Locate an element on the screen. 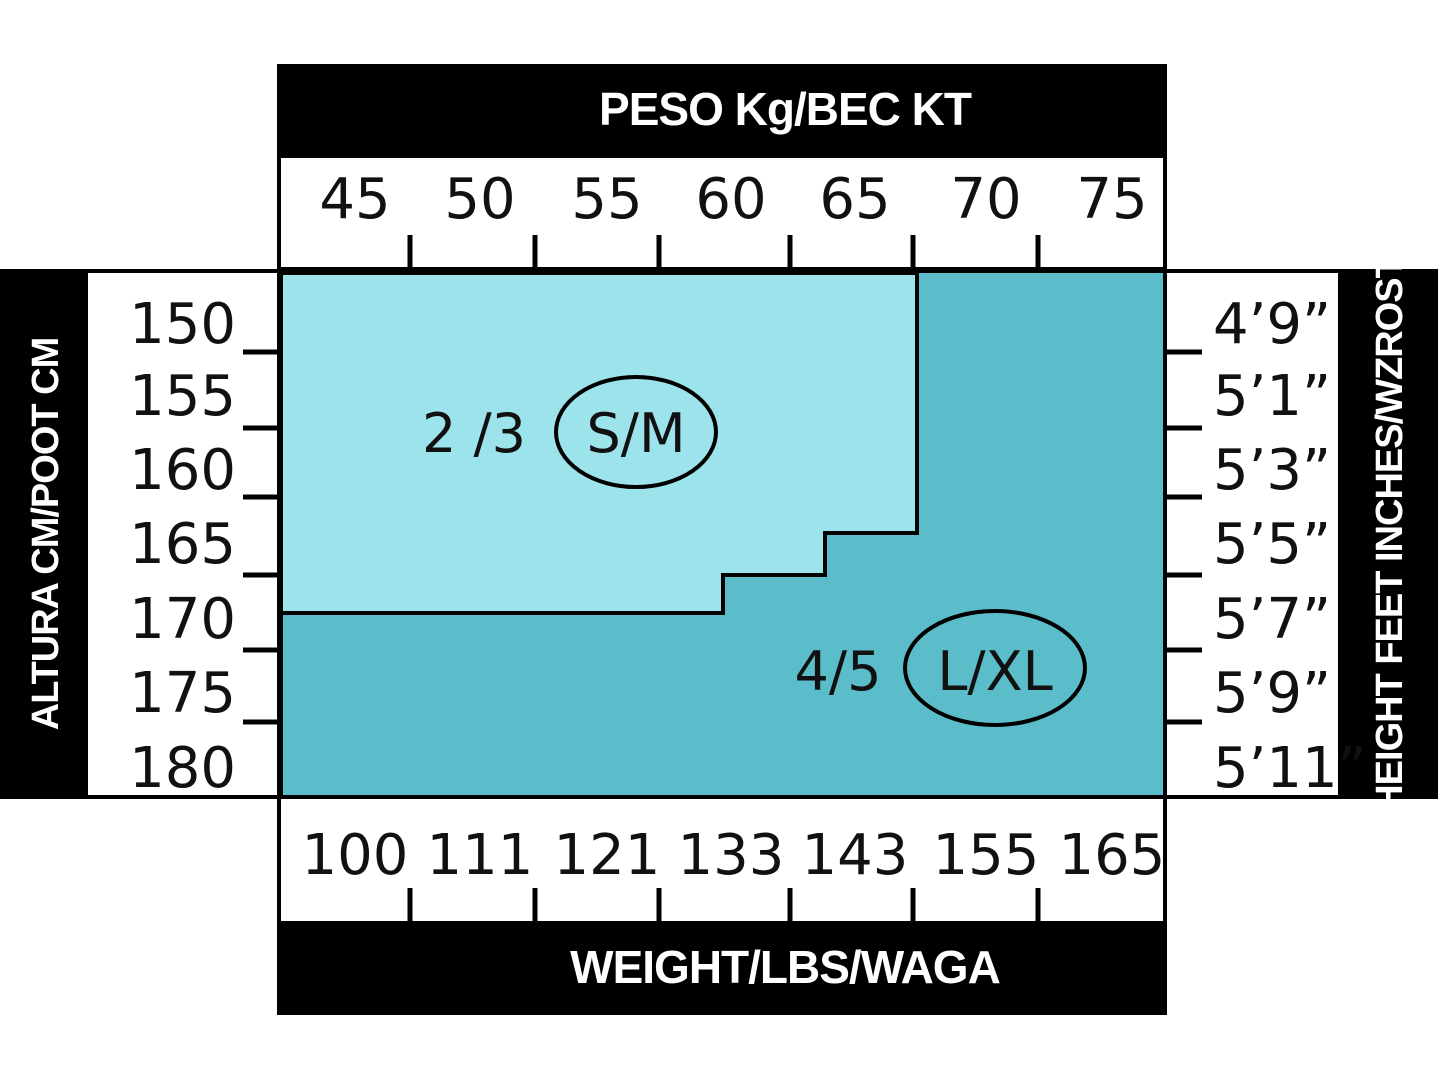 The image size is (1438, 1078). x-kg-tick-label: 75 is located at coordinates (1111, 199).